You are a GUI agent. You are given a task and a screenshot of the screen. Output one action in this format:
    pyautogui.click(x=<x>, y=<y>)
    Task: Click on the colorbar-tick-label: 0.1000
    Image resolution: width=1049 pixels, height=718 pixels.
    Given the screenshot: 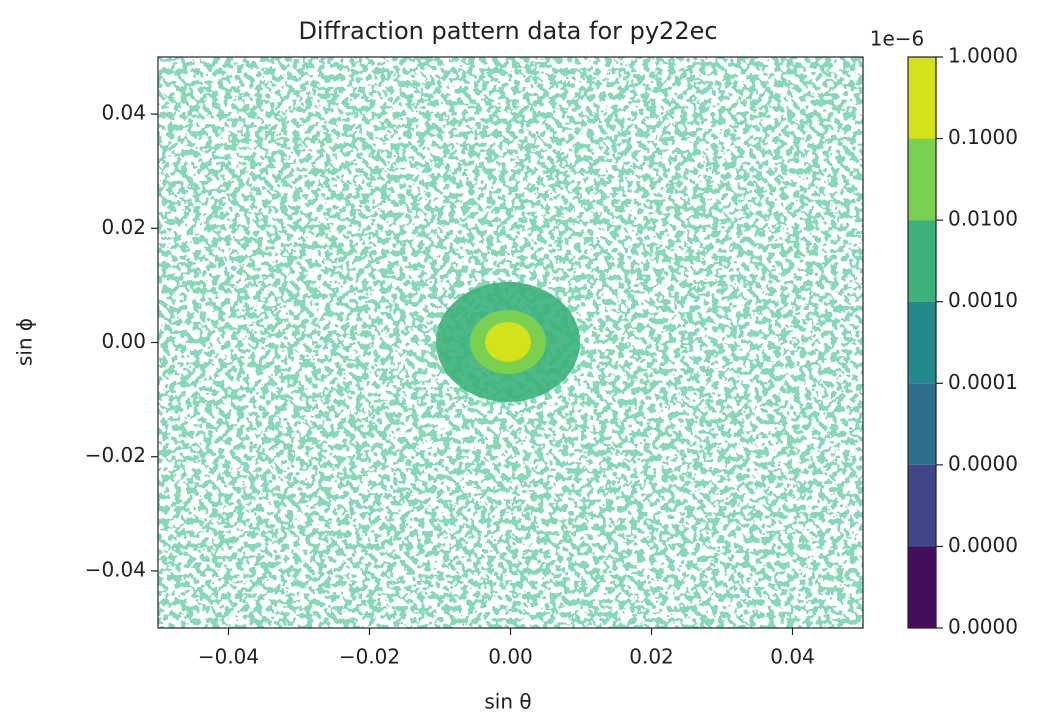 What is the action you would take?
    pyautogui.click(x=983, y=137)
    